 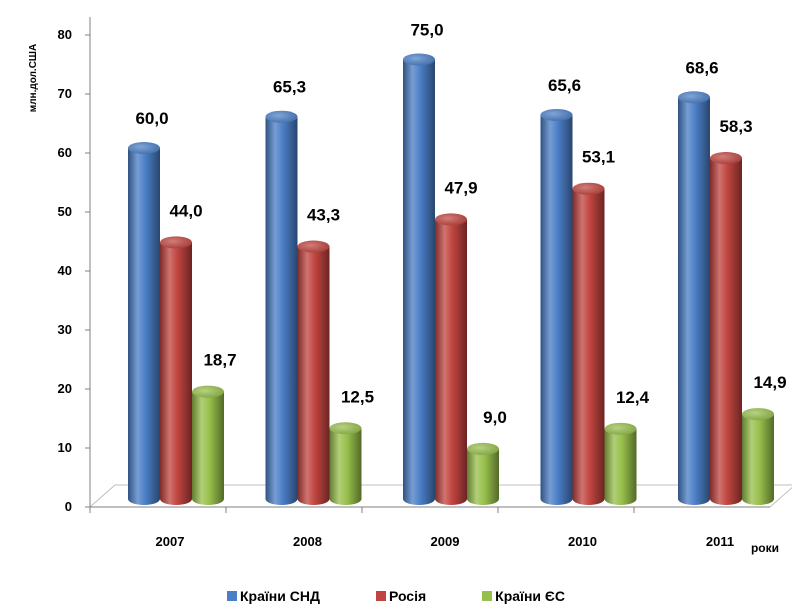 What do you see at coordinates (357, 396) in the screenshot?
I see `data-label: 12,5` at bounding box center [357, 396].